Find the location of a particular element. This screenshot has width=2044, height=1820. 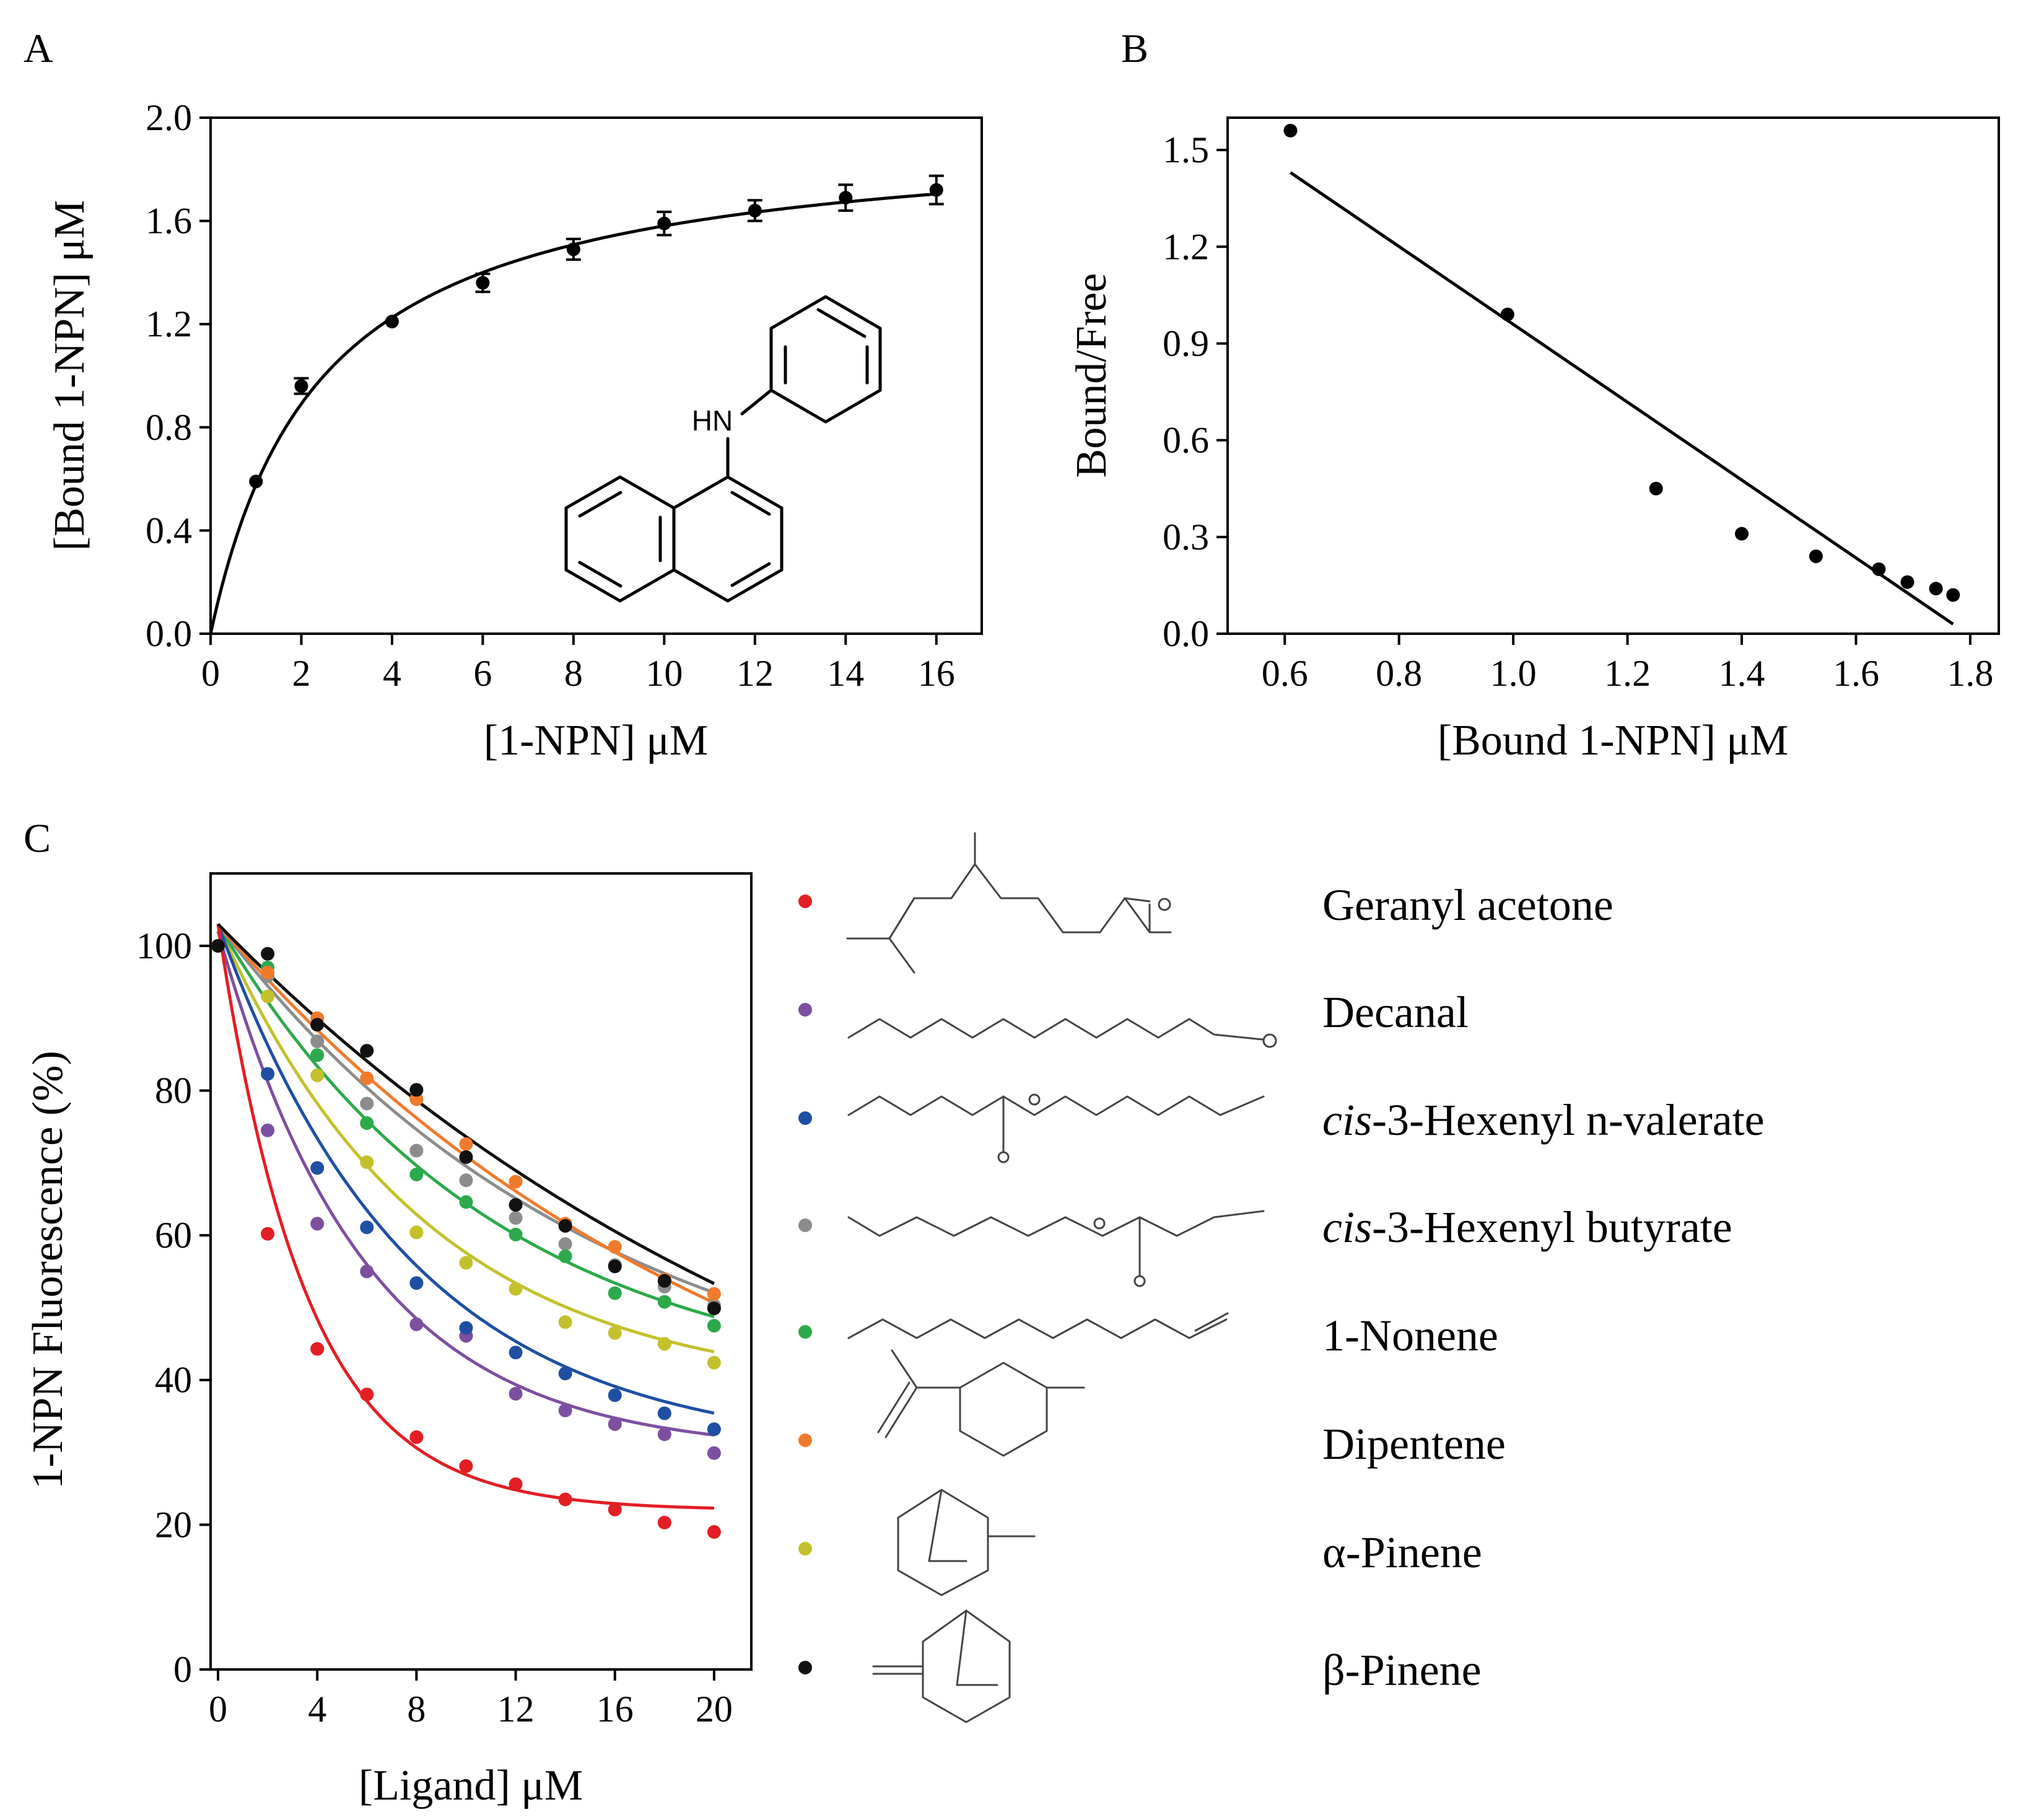

panel-b-data-layer is located at coordinates (1621, 362).